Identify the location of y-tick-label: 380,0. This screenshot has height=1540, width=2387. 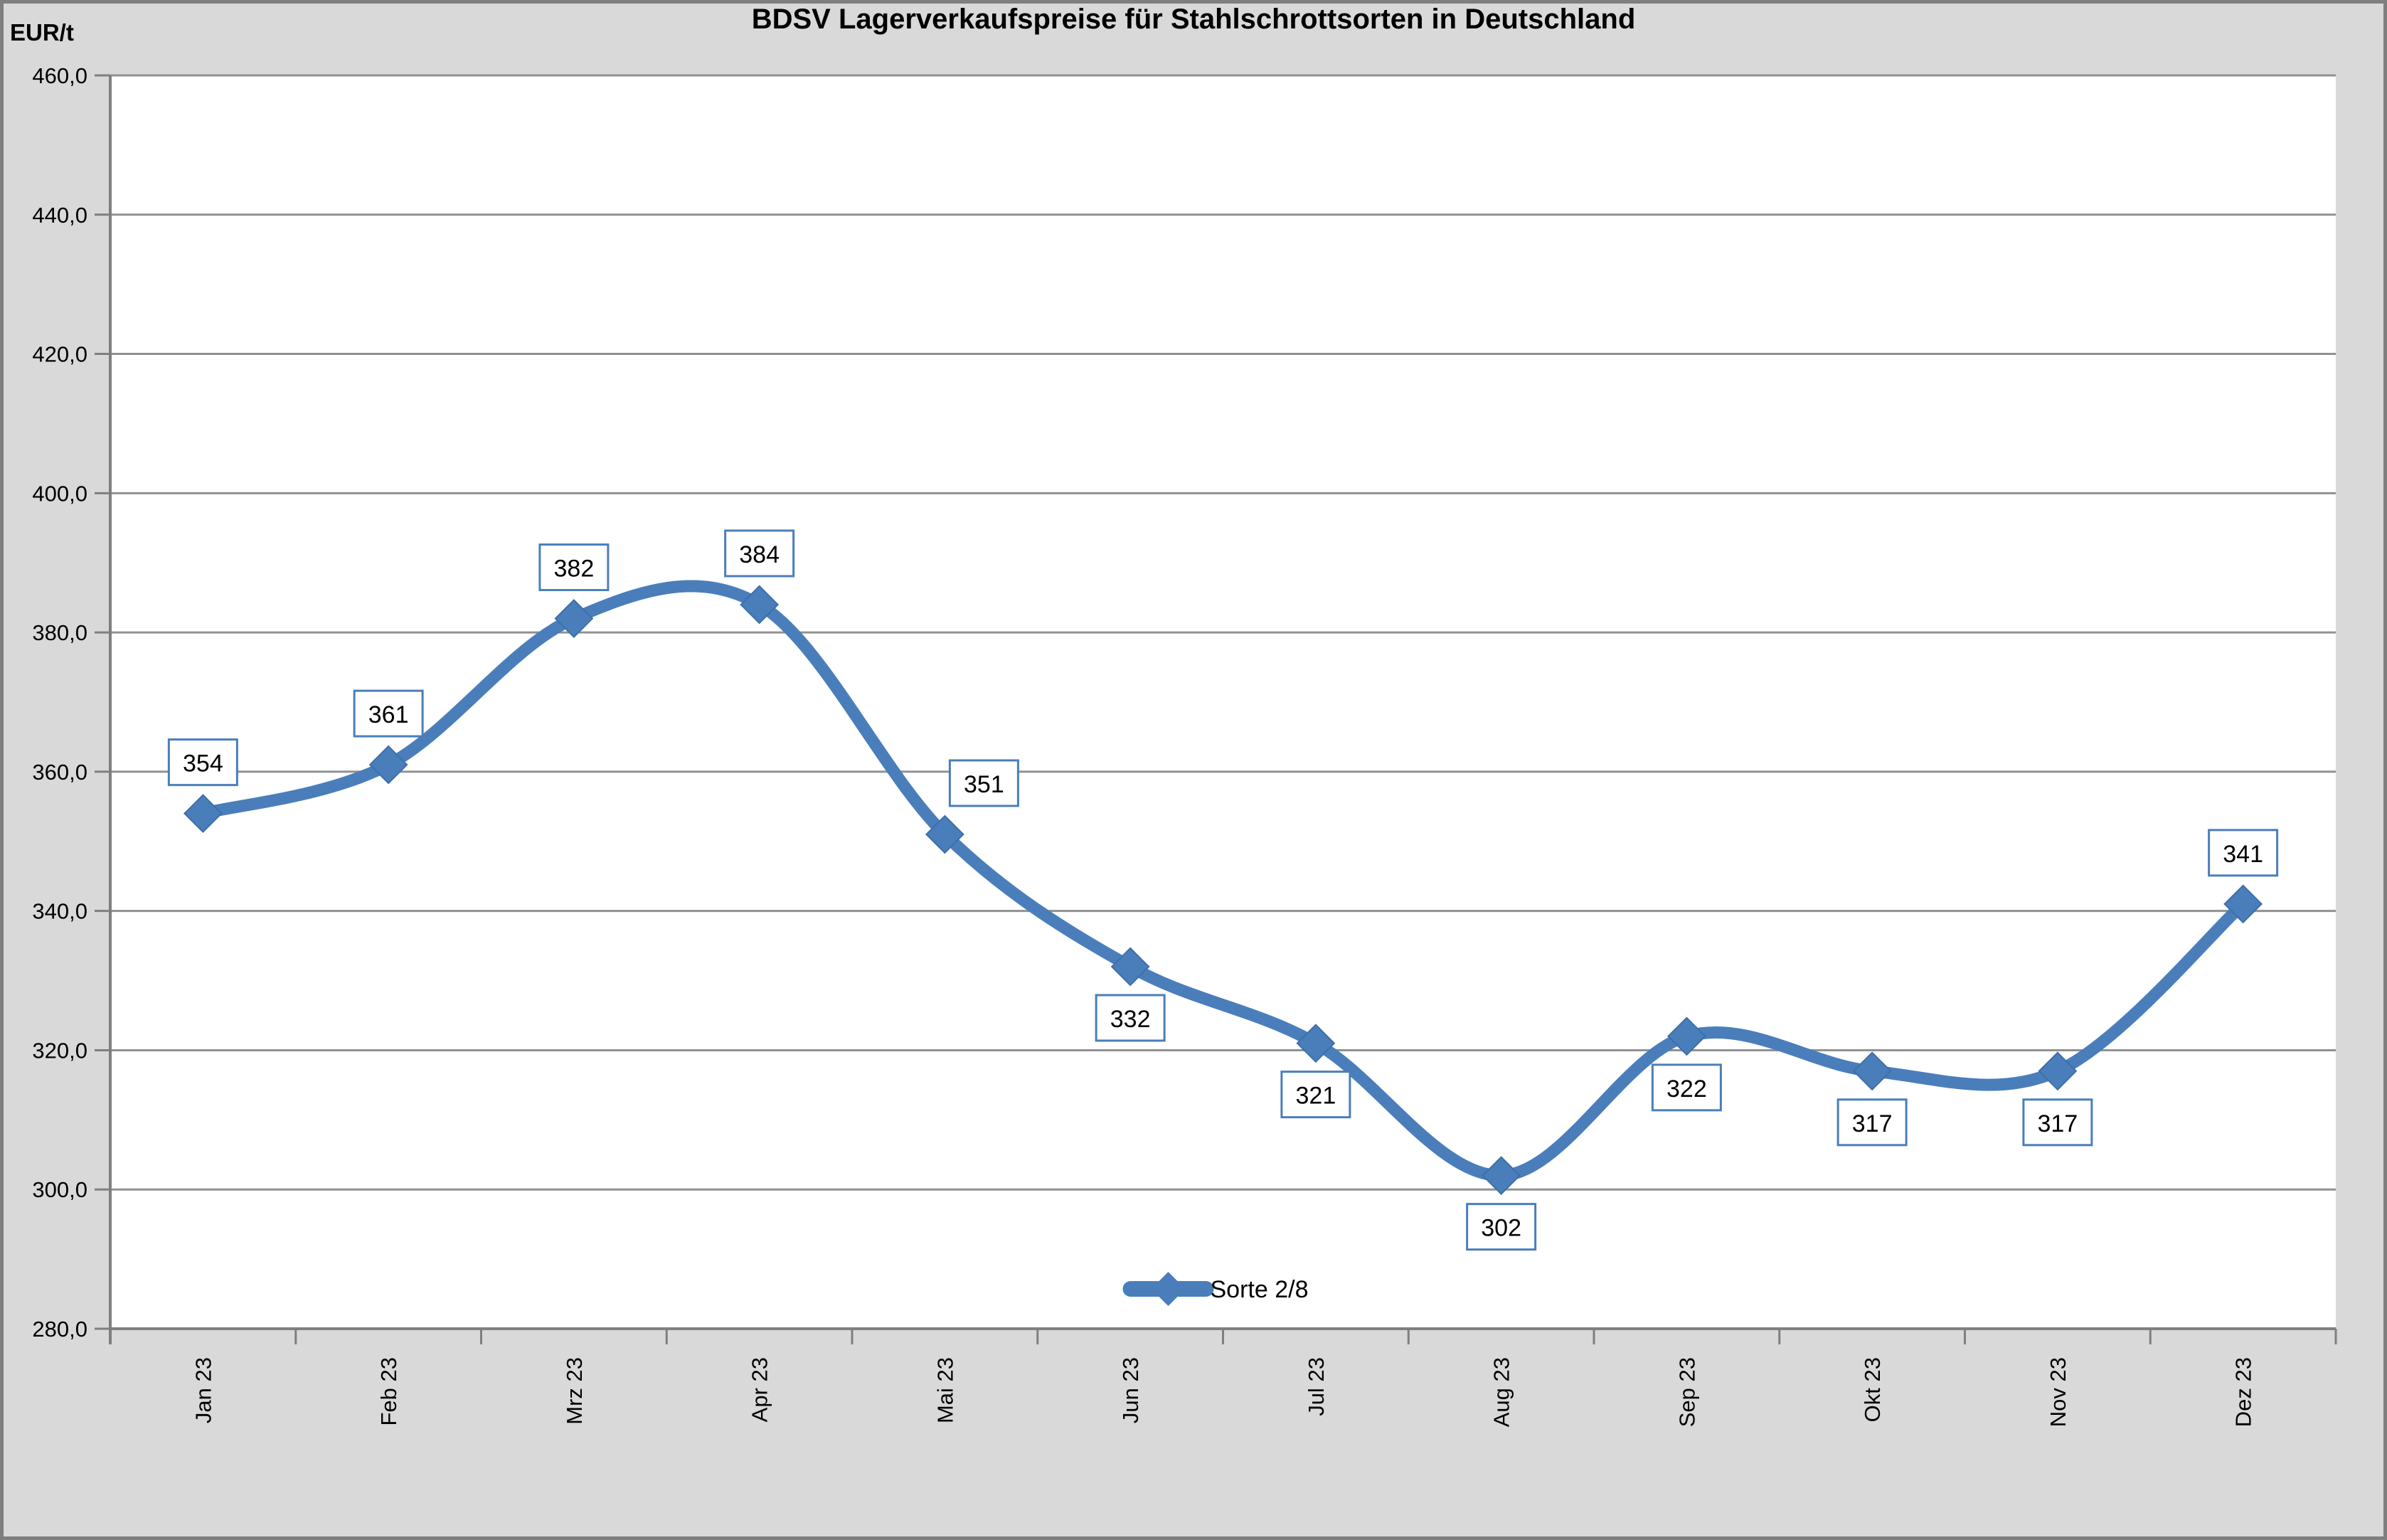
(59, 632).